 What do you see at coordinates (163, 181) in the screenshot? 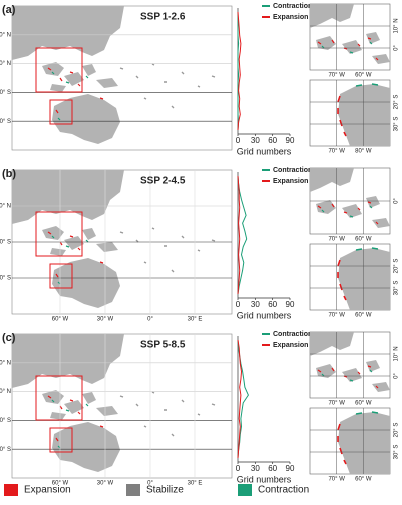
I see `scenario-label: SSP 2-4.5` at bounding box center [163, 181].